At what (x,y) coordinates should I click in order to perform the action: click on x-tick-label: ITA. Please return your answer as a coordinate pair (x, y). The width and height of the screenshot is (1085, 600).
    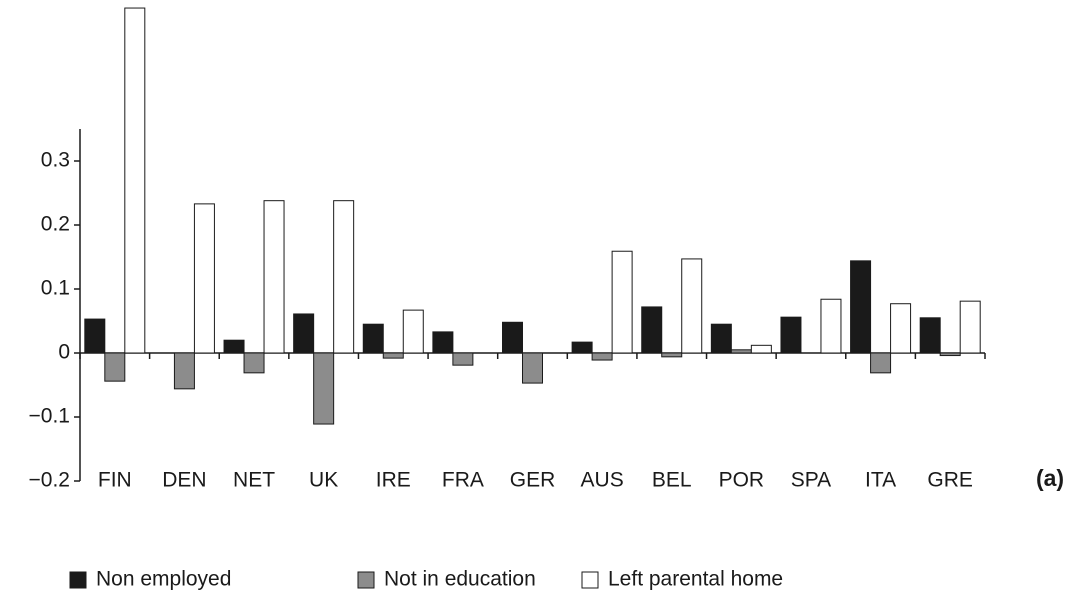
    Looking at the image, I should click on (880, 480).